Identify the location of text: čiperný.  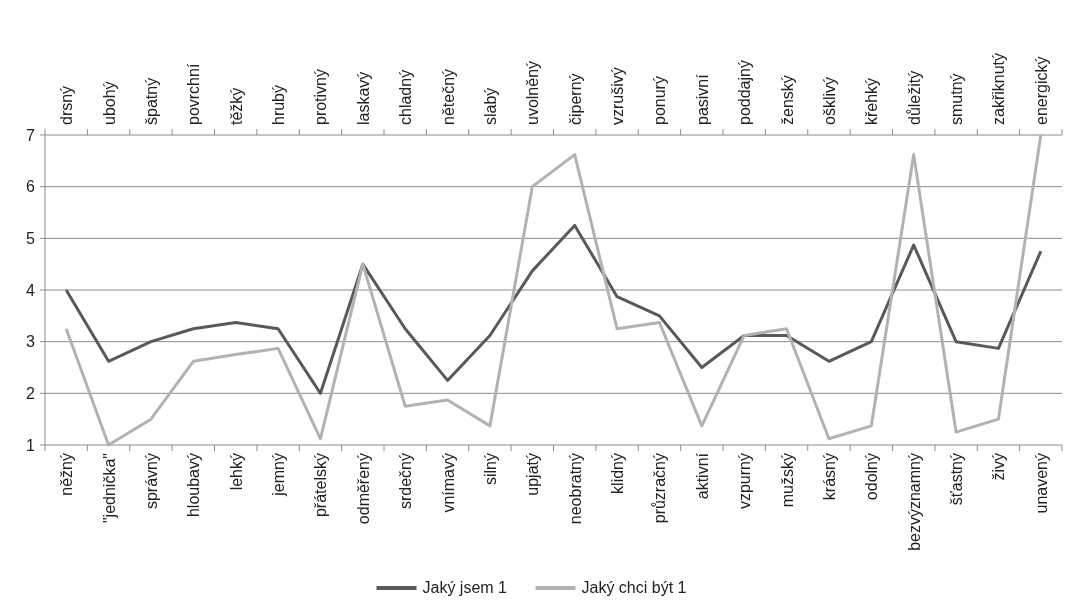
(575, 99).